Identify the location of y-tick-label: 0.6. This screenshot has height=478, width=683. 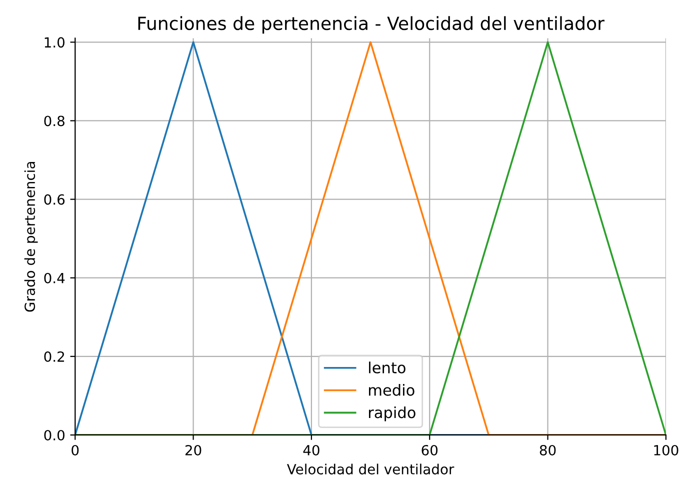
(54, 199).